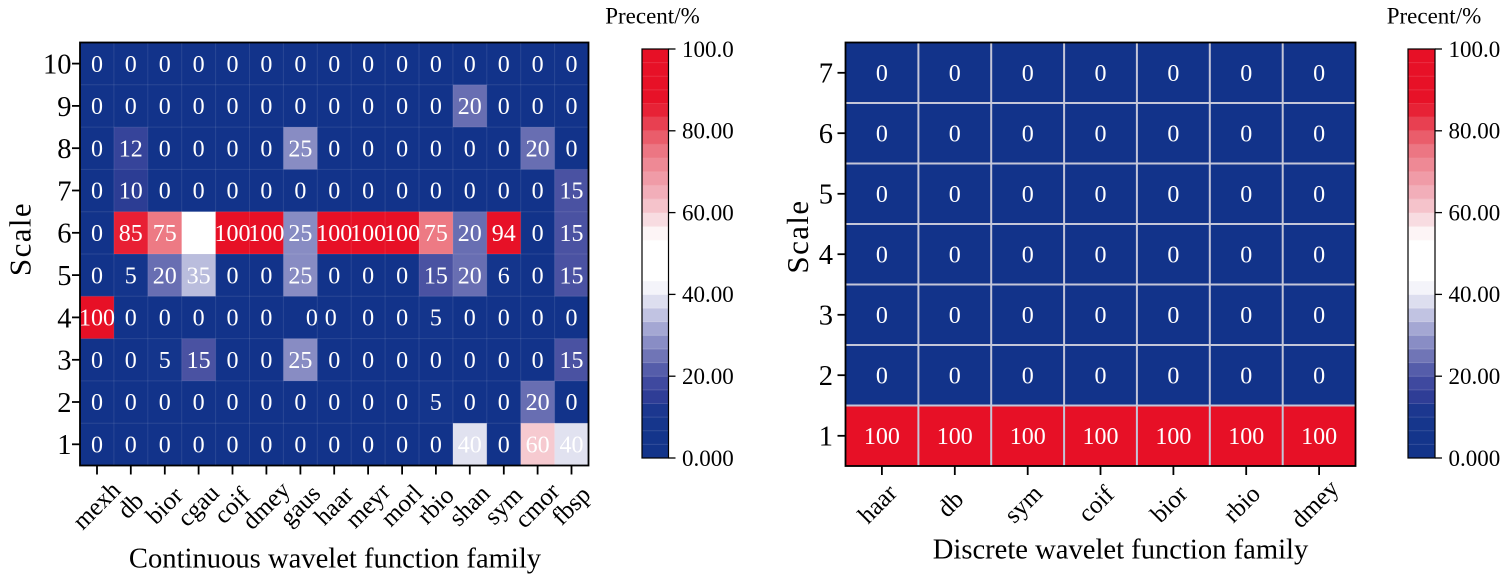 This screenshot has width=1500, height=577. Describe the element at coordinates (64, 445) in the screenshot. I see `svg-text: 1` at that location.